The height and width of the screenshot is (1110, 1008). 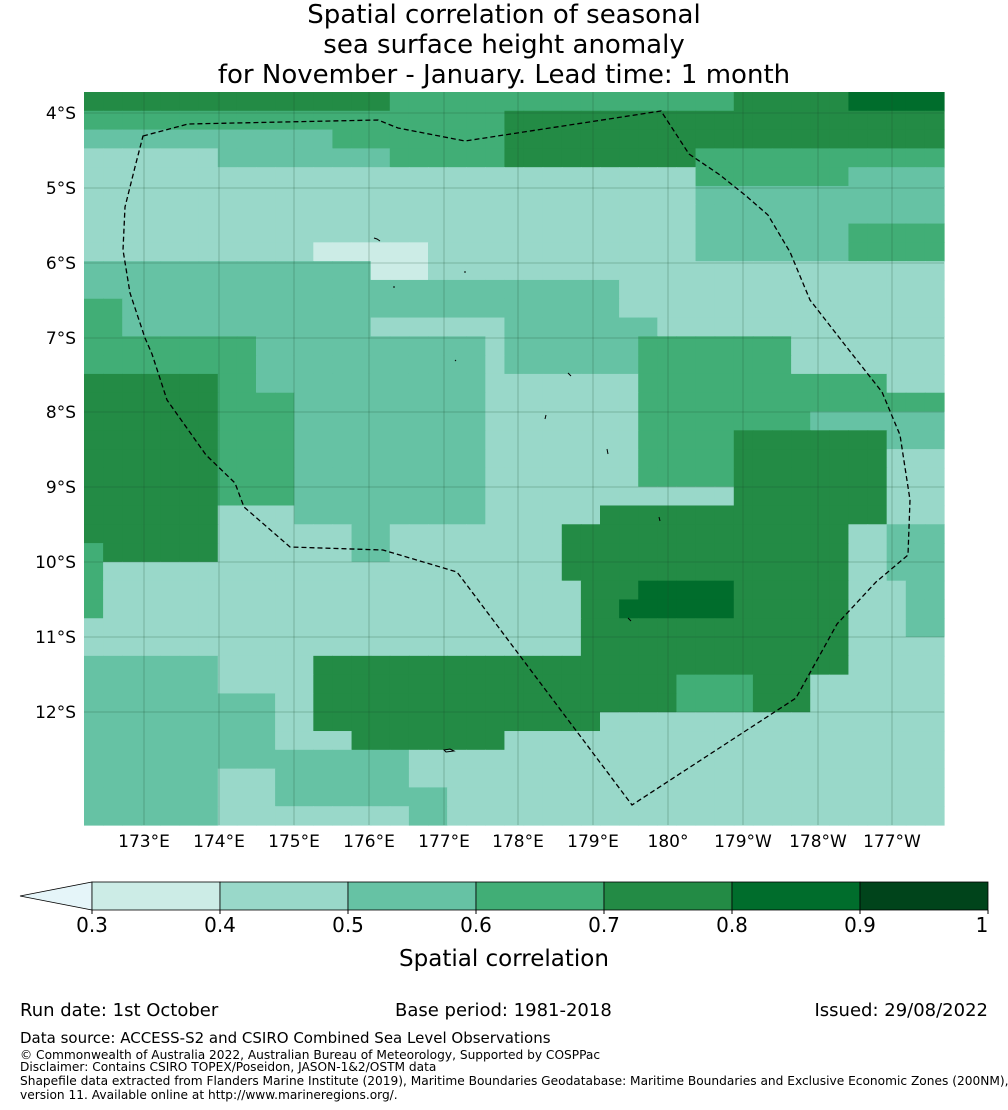 I want to click on colorbar-bin, so click(x=284, y=896).